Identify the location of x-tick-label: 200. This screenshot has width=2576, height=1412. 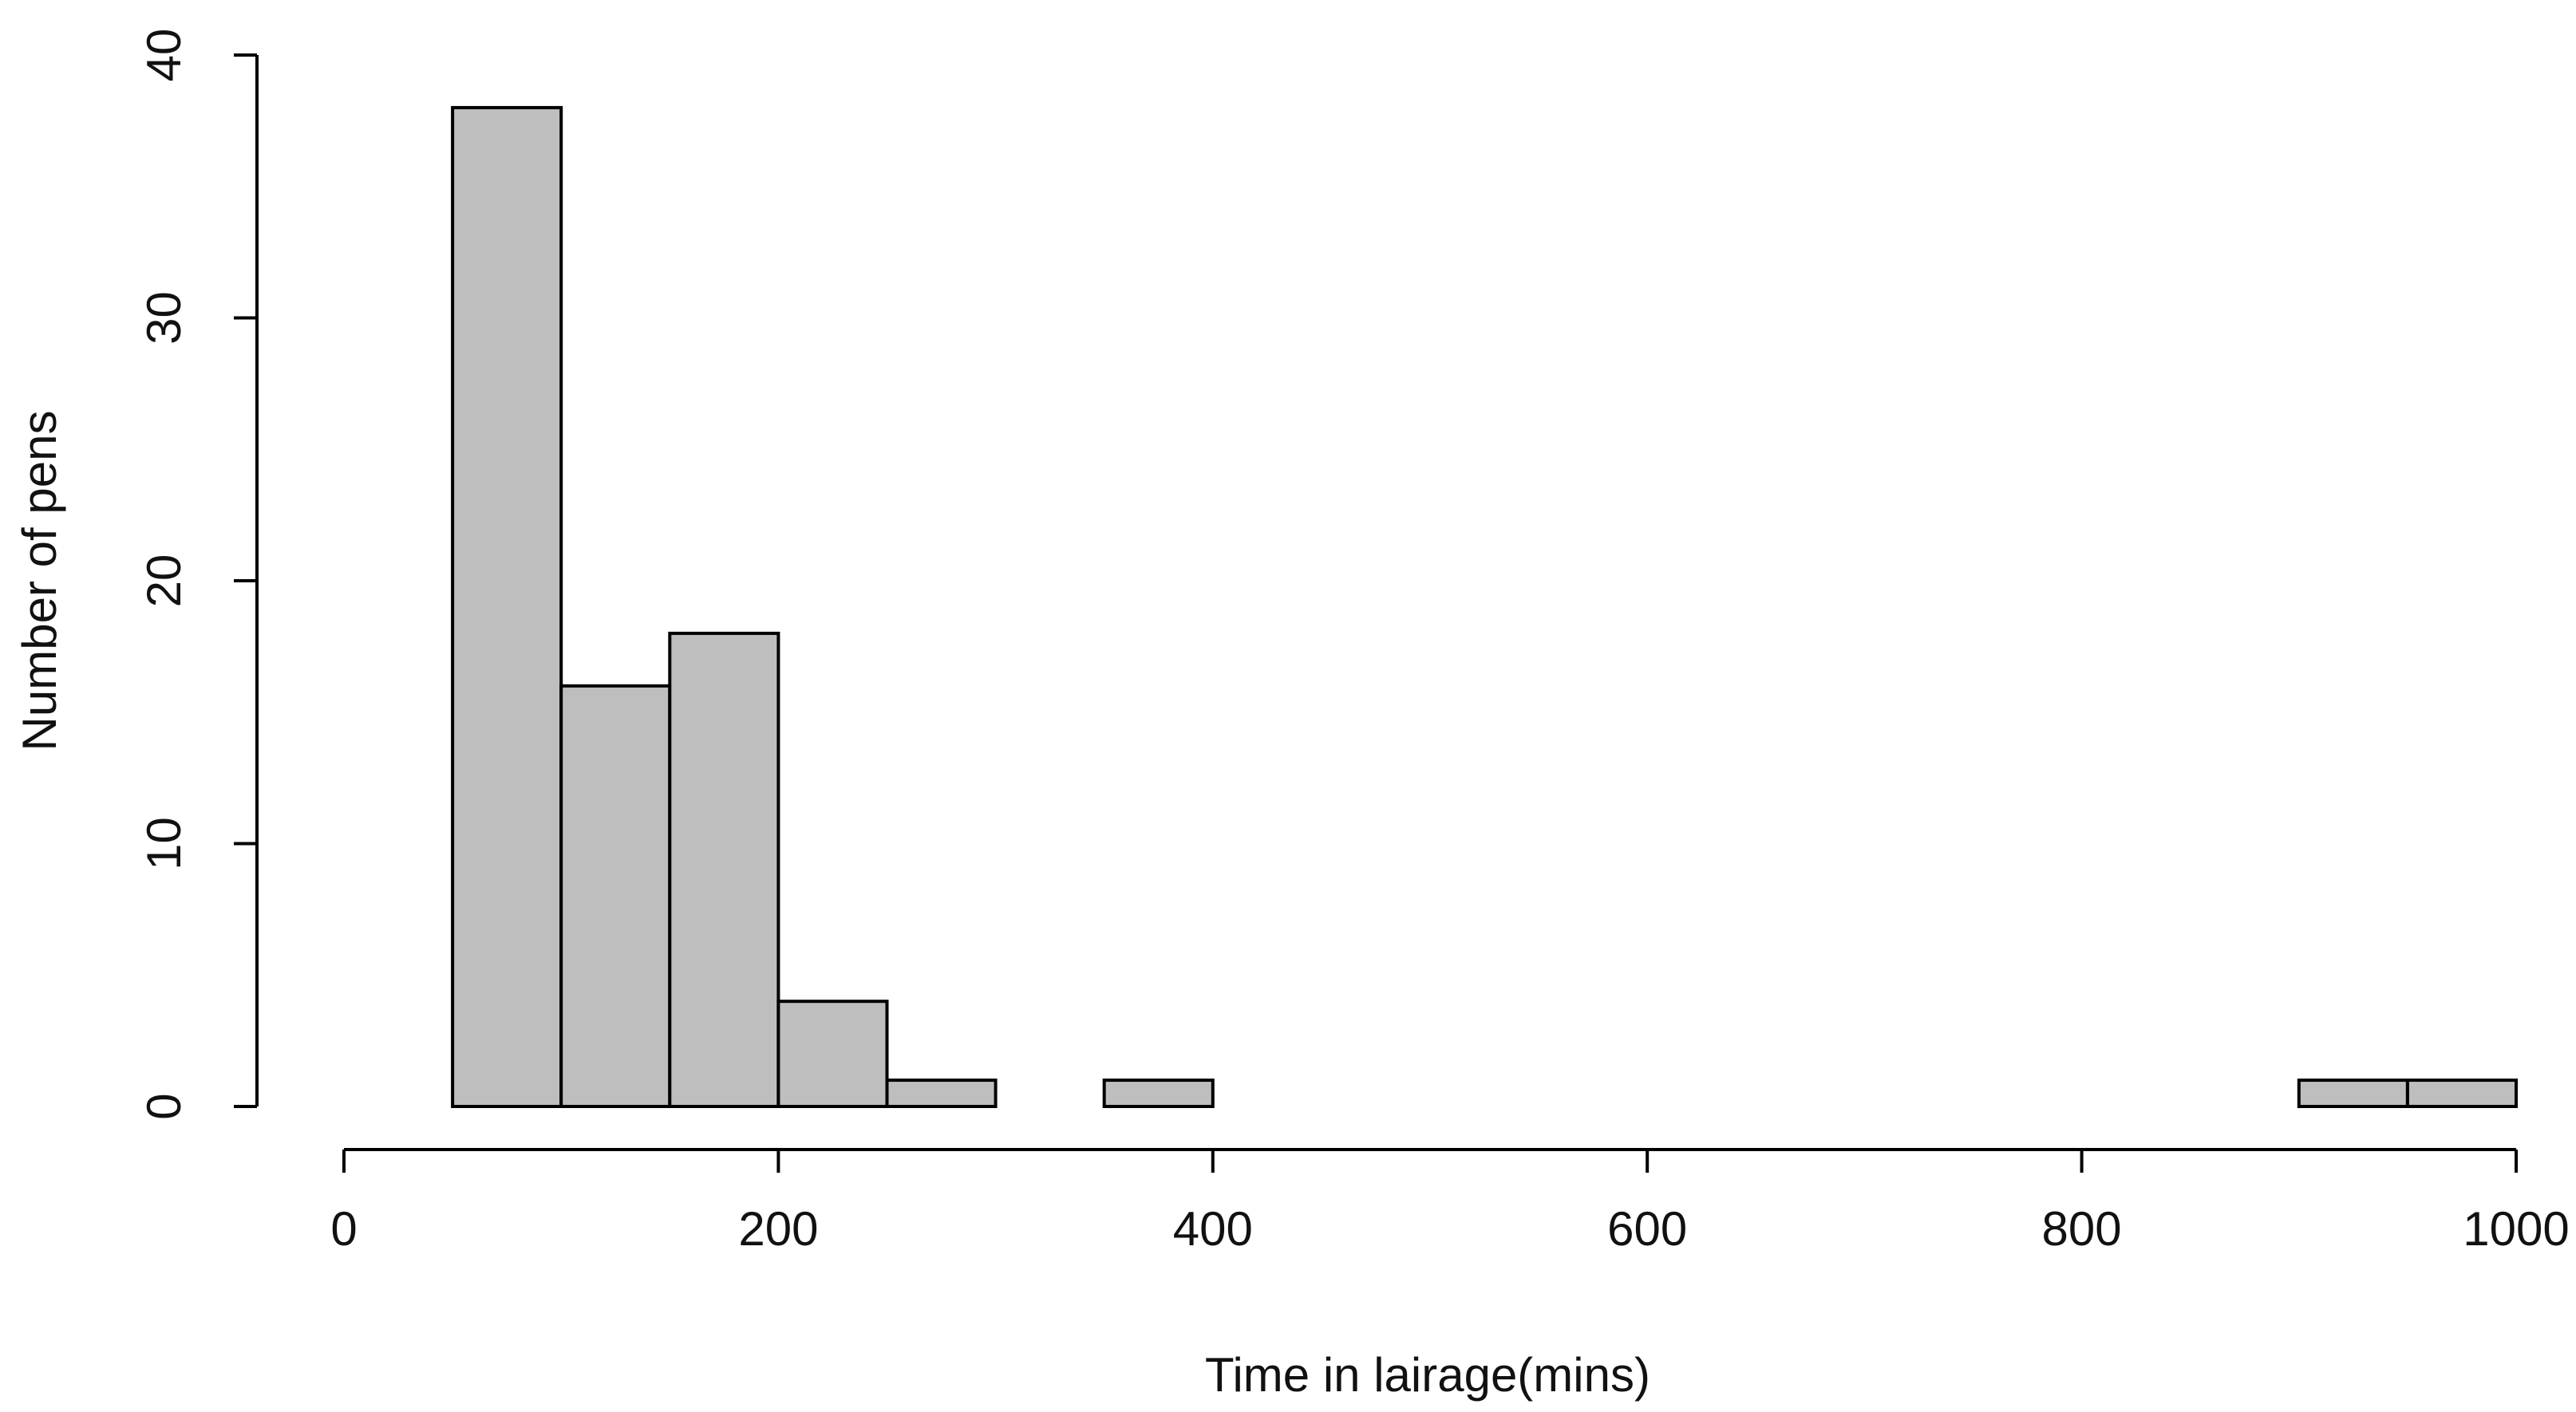
(778, 1229).